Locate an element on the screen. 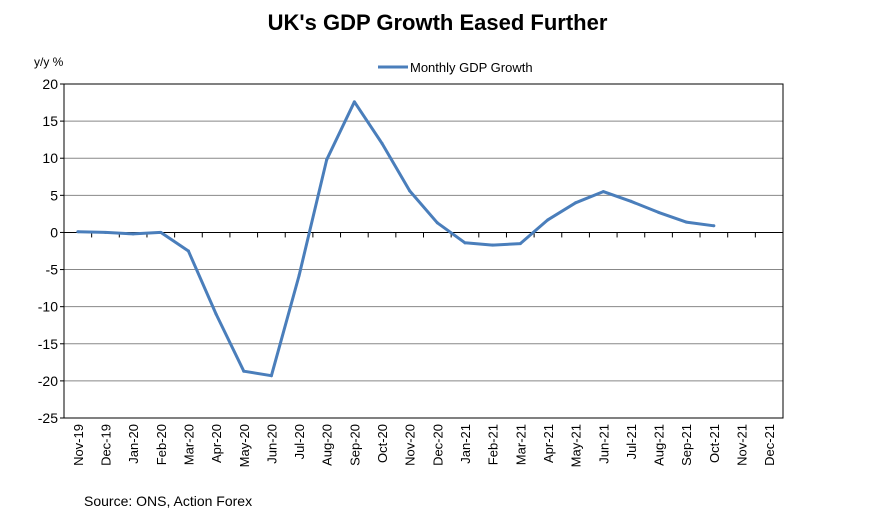 The image size is (875, 514). y-tick-label: 15 is located at coordinates (50, 121).